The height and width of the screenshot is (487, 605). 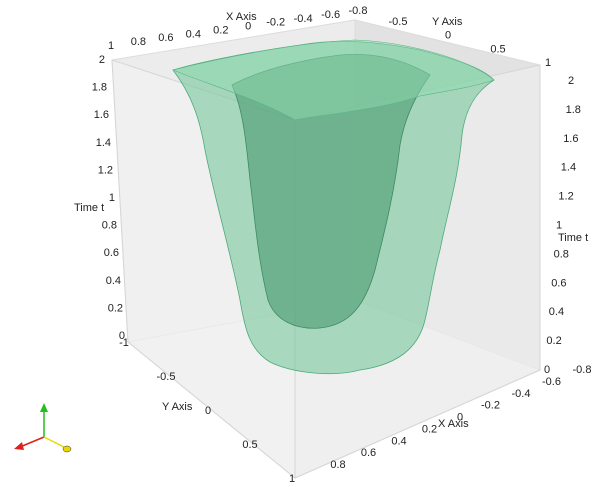 I want to click on x-ticks-bottom-label: 0, so click(x=460, y=418).